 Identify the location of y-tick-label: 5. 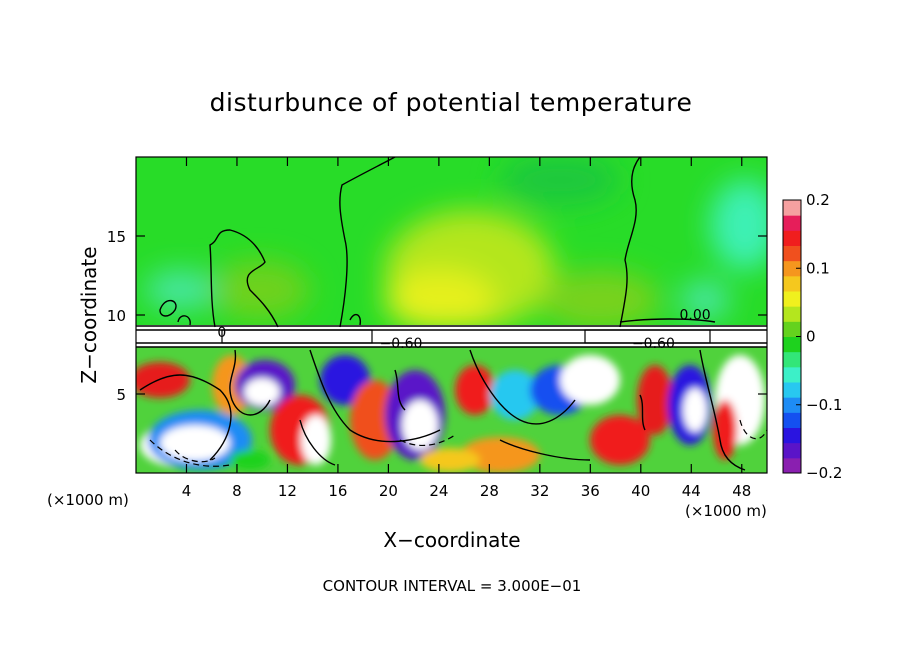
(121, 395).